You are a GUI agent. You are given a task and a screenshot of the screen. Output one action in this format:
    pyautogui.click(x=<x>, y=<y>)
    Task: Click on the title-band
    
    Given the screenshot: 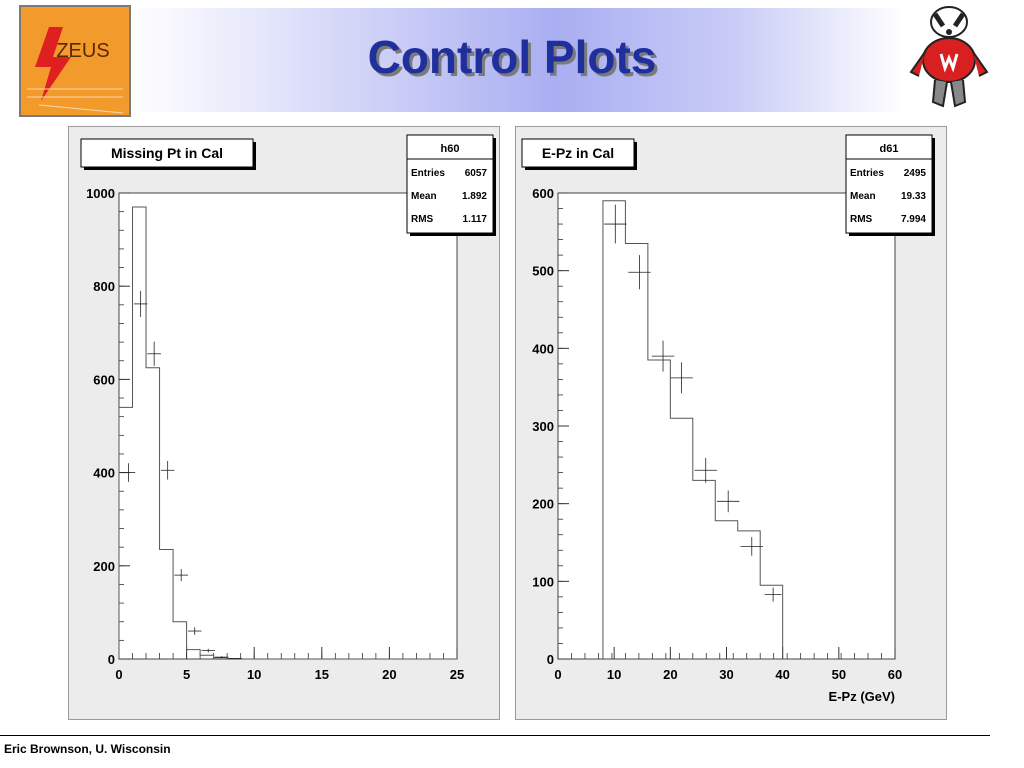 What is the action you would take?
    pyautogui.click(x=517, y=60)
    